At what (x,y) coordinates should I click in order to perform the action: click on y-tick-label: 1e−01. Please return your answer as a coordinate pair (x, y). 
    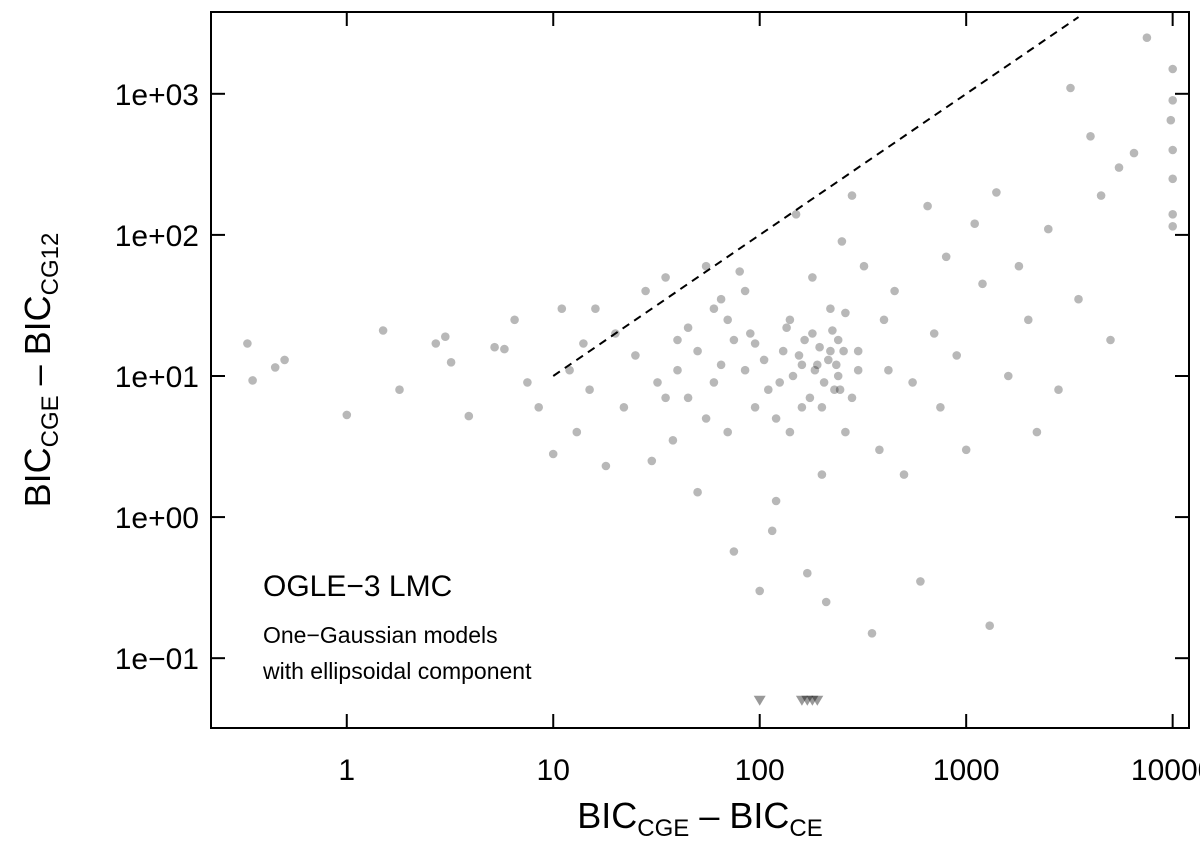
    Looking at the image, I should click on (157, 659).